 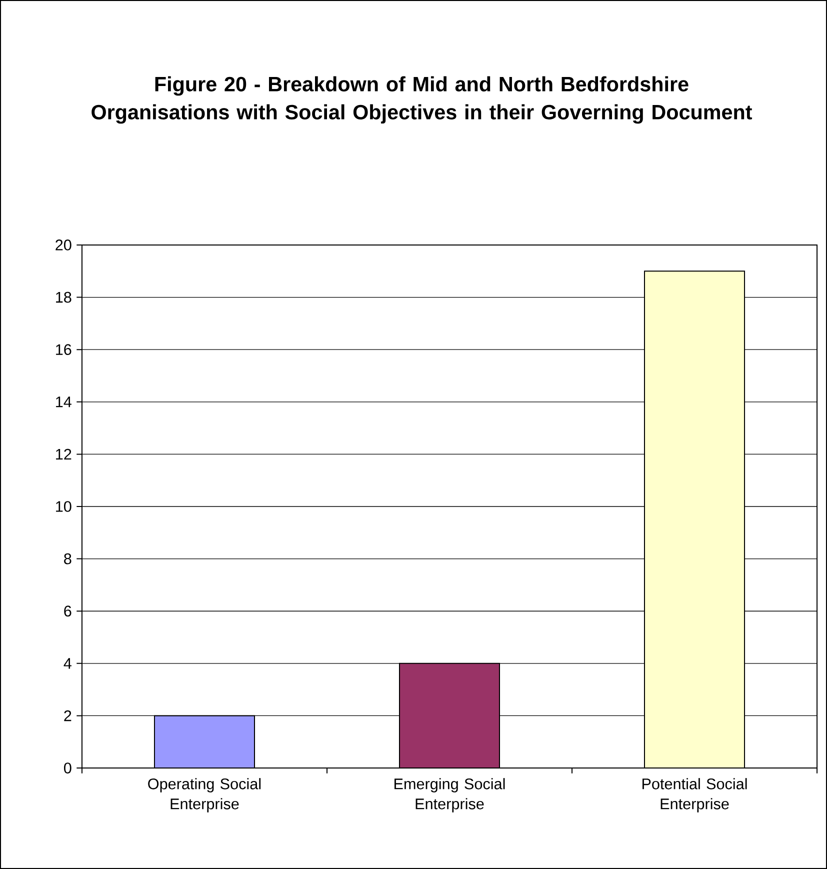 I want to click on y-tick-label: 10, so click(x=64, y=506).